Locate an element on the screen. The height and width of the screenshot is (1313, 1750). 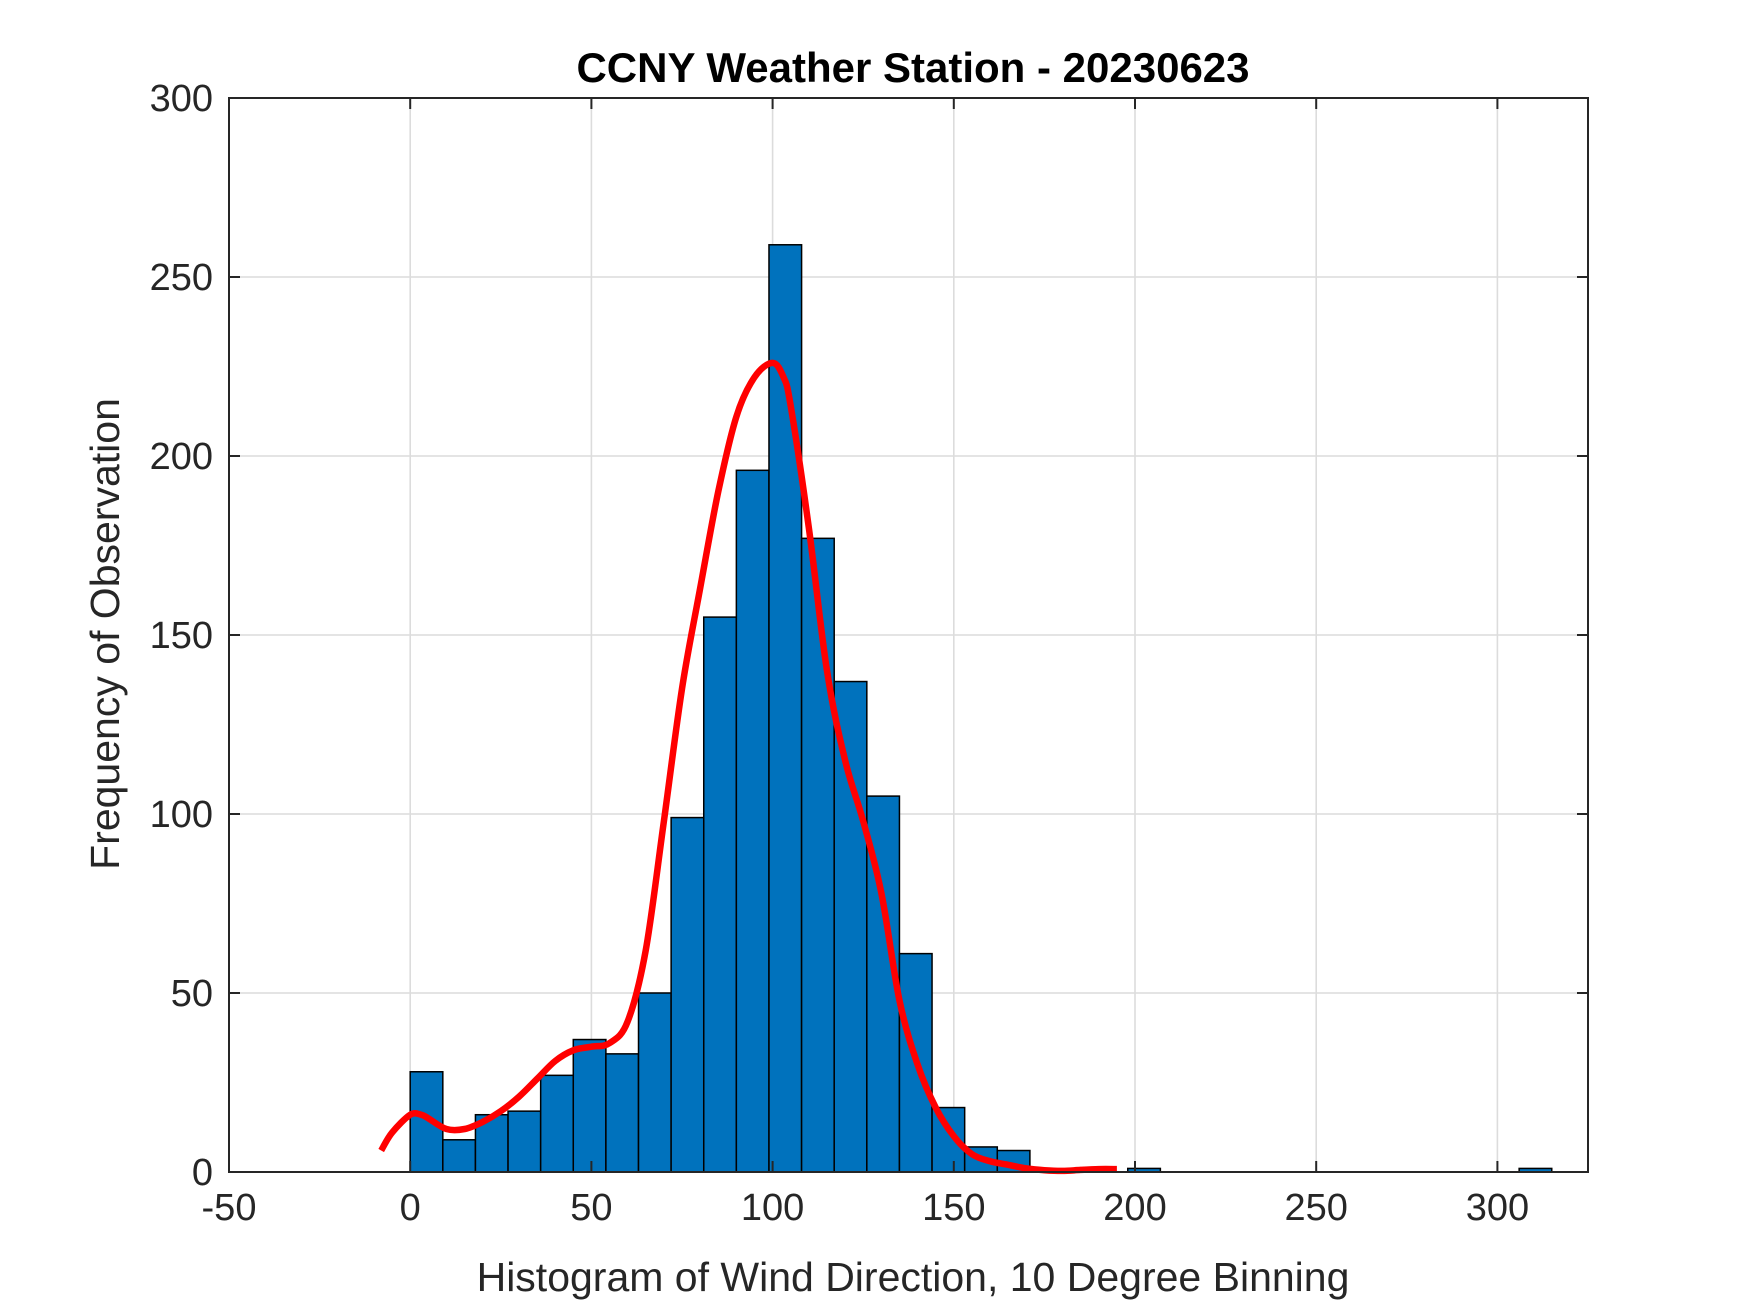
y-tick-label: 200 is located at coordinates (181, 457).